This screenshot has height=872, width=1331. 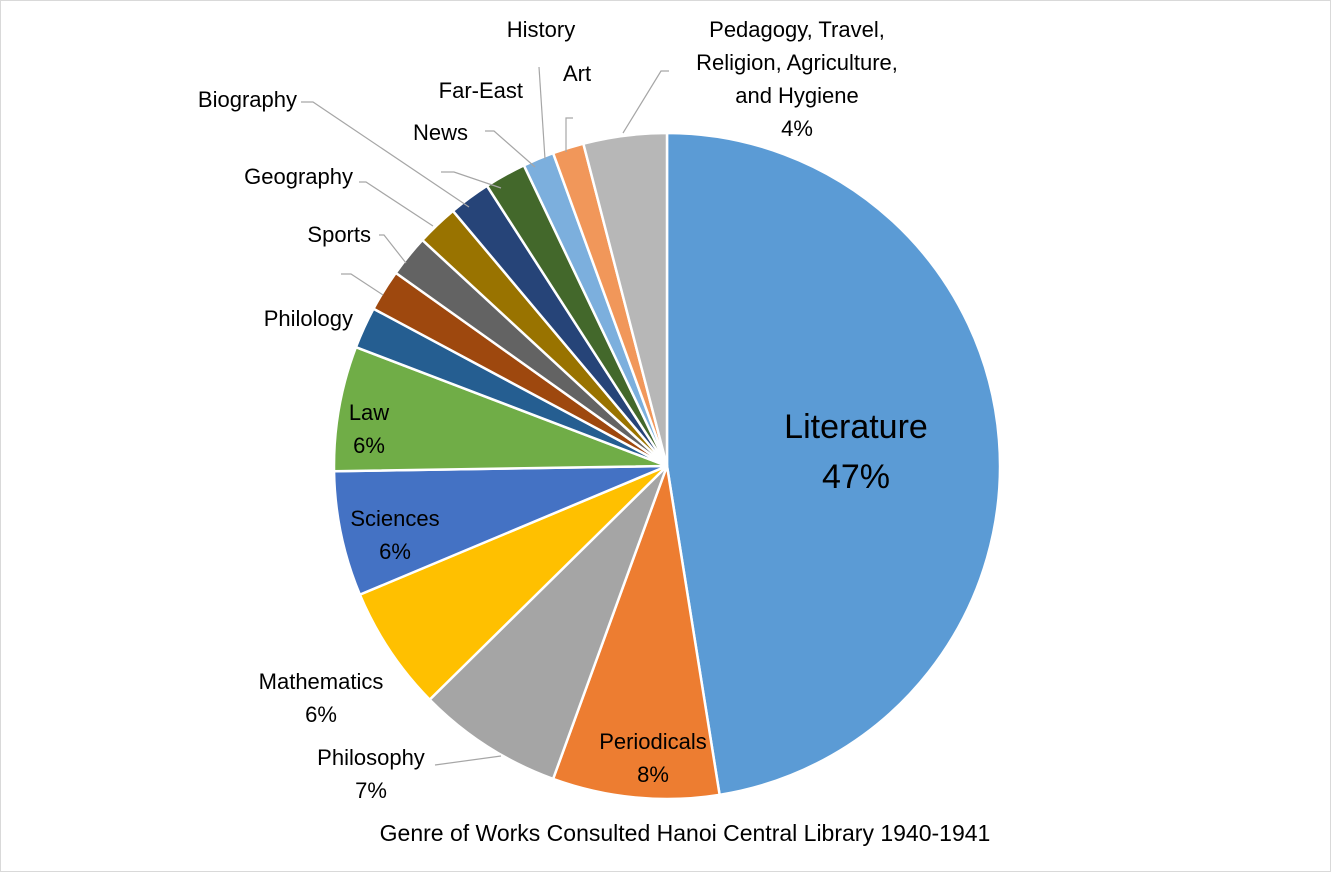 I want to click on slice-label-line: Geography, so click(x=298, y=176).